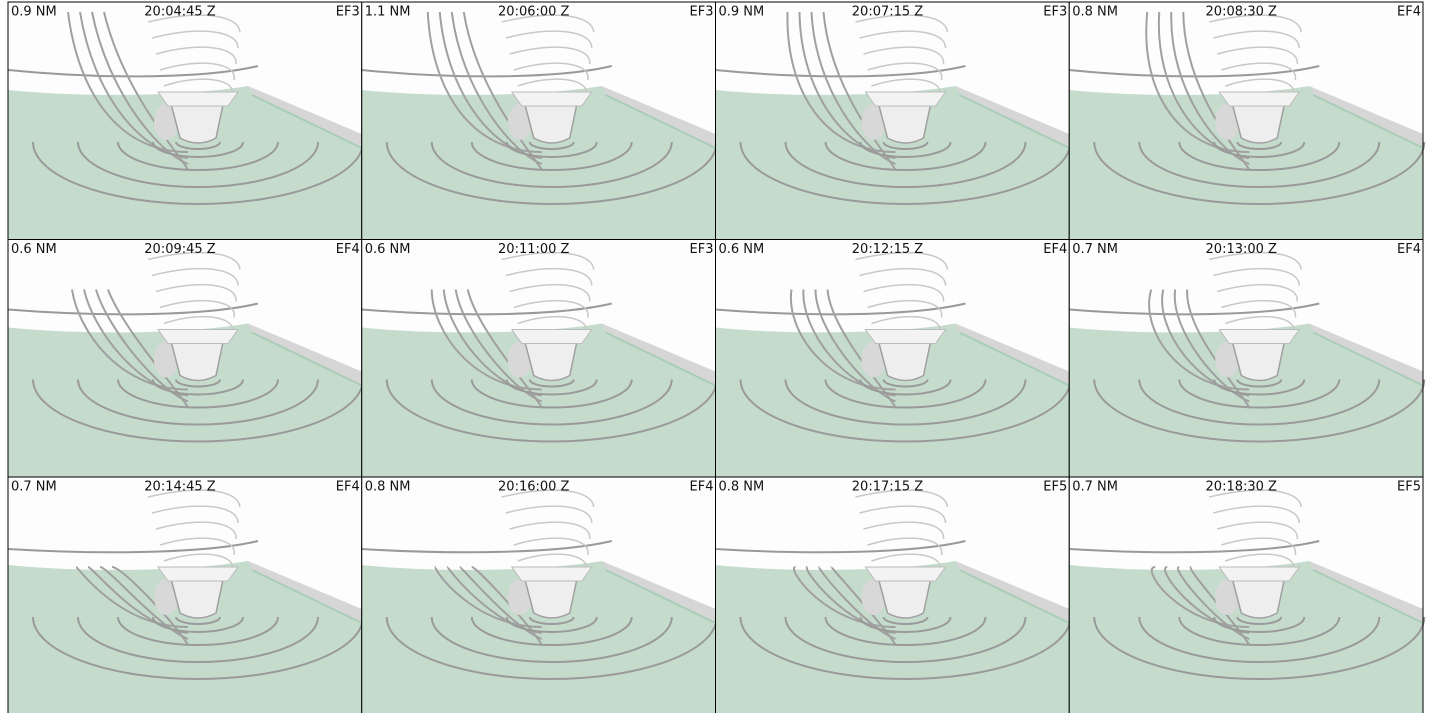 This screenshot has height=713, width=1434. I want to click on time-label: 20:06:00 Z, so click(534, 12).